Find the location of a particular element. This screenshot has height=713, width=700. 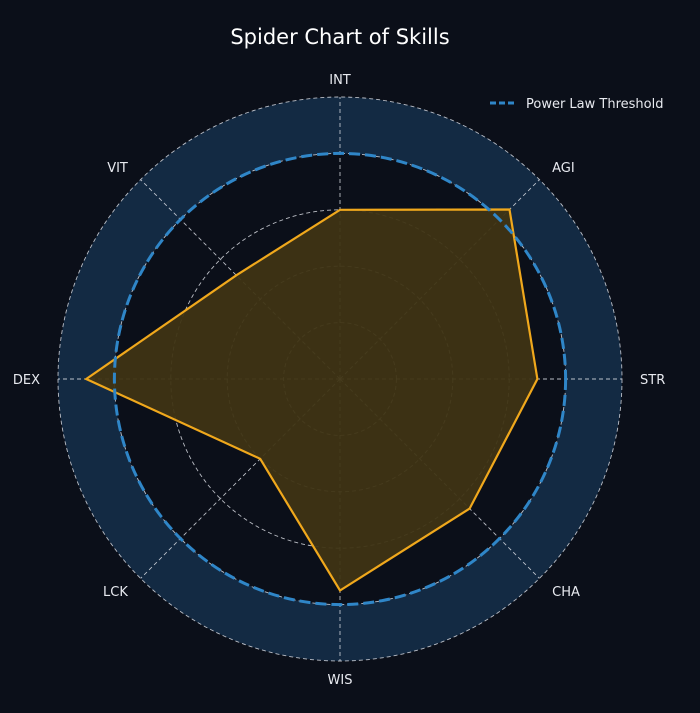

axis-label-int: INT is located at coordinates (340, 80).